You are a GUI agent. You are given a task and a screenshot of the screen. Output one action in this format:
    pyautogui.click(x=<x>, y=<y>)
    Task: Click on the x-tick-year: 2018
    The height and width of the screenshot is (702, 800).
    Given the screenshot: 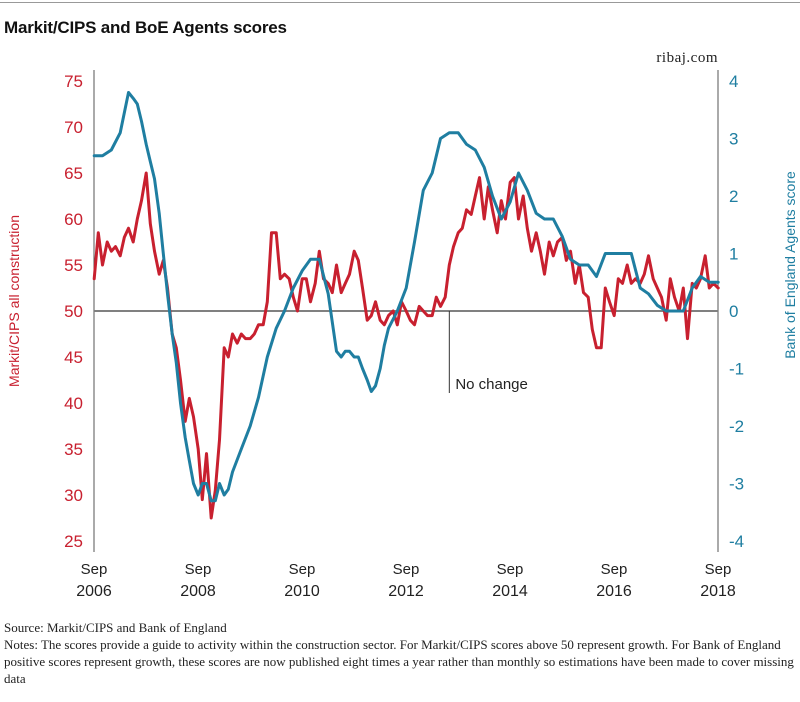 What is the action you would take?
    pyautogui.click(x=718, y=591)
    